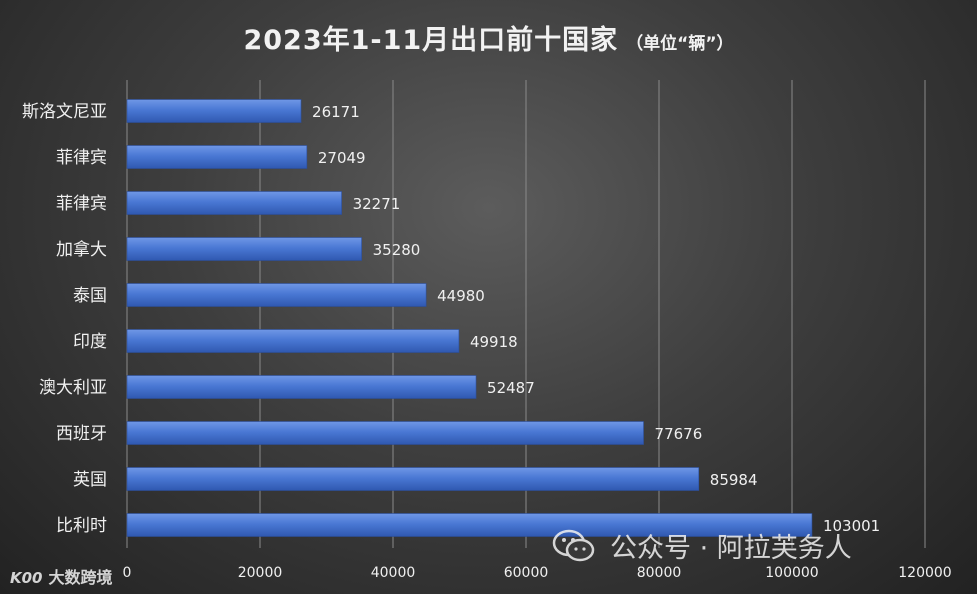  What do you see at coordinates (734, 480) in the screenshot?
I see `value-label-8: 85984` at bounding box center [734, 480].